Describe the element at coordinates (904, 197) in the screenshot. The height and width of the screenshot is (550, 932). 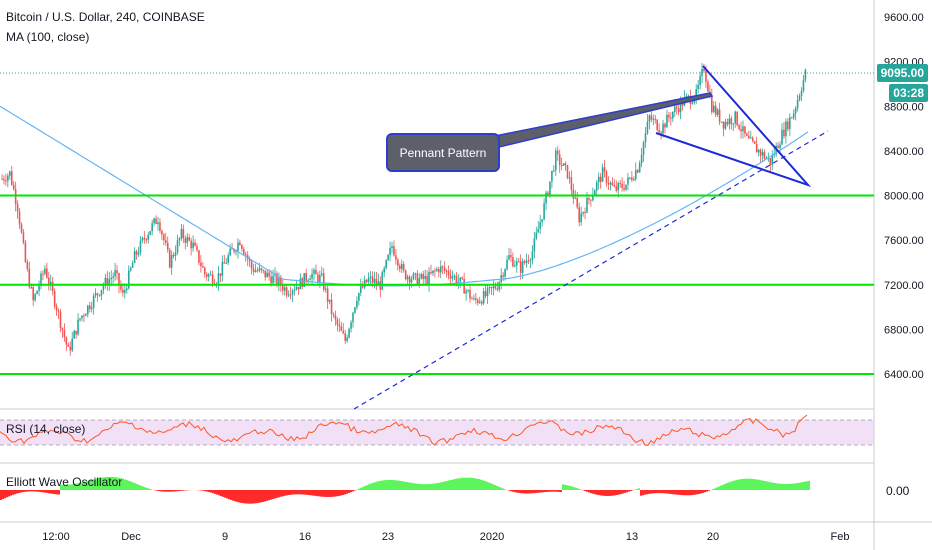
I see `price-tick-label: 8000.00` at that location.